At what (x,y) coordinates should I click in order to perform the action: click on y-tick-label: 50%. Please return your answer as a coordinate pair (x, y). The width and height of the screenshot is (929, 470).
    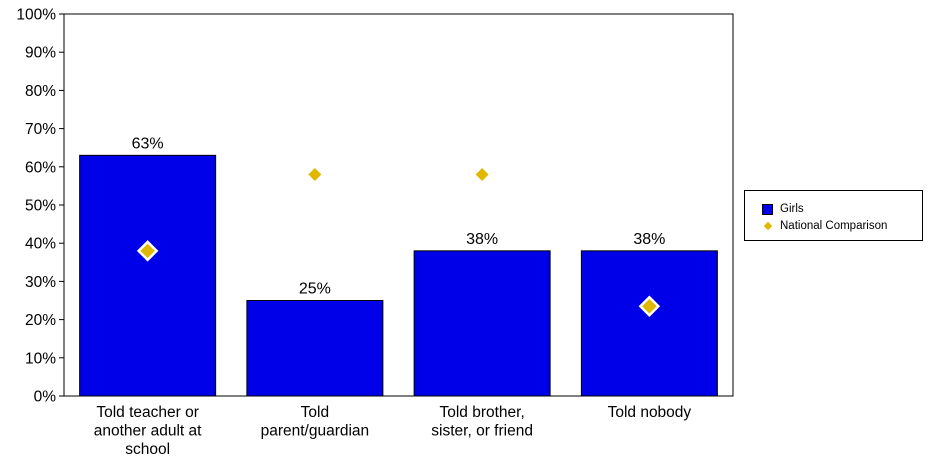
    Looking at the image, I should click on (40, 206).